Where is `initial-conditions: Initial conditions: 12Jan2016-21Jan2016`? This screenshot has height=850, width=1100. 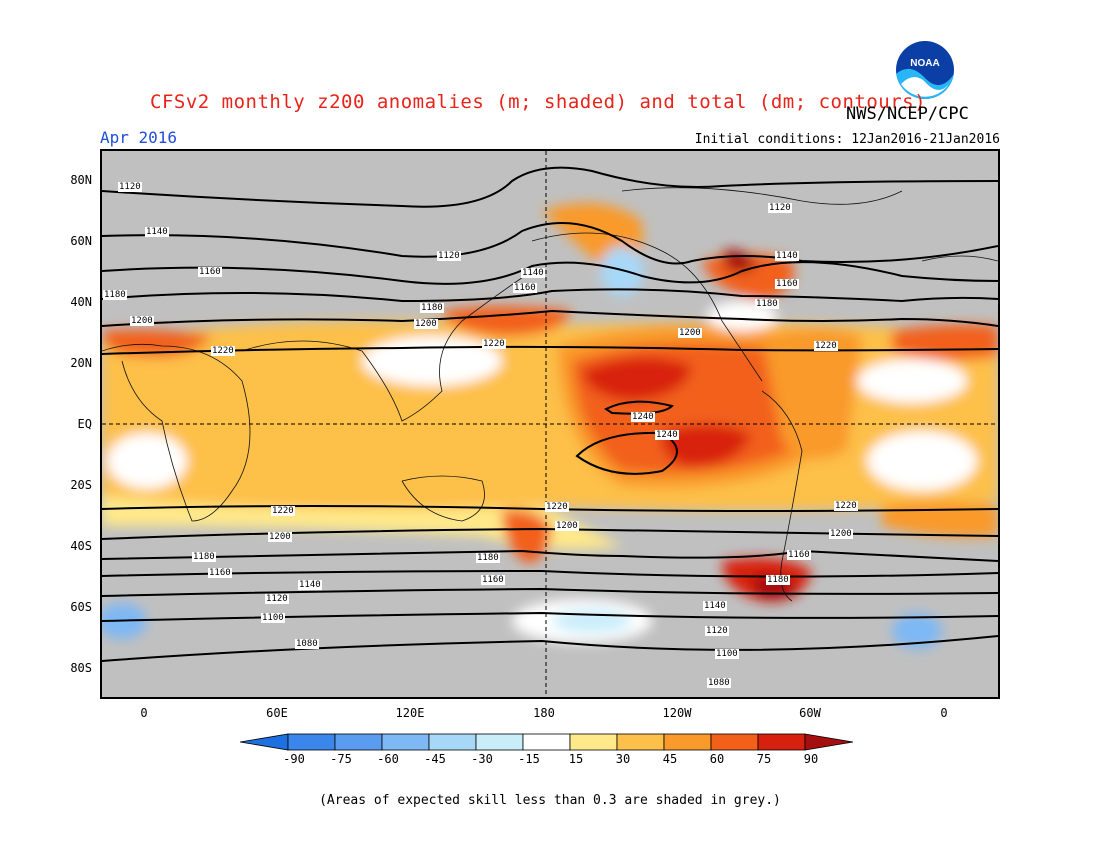
initial-conditions: Initial conditions: 12Jan2016-21Jan2016 is located at coordinates (847, 139).